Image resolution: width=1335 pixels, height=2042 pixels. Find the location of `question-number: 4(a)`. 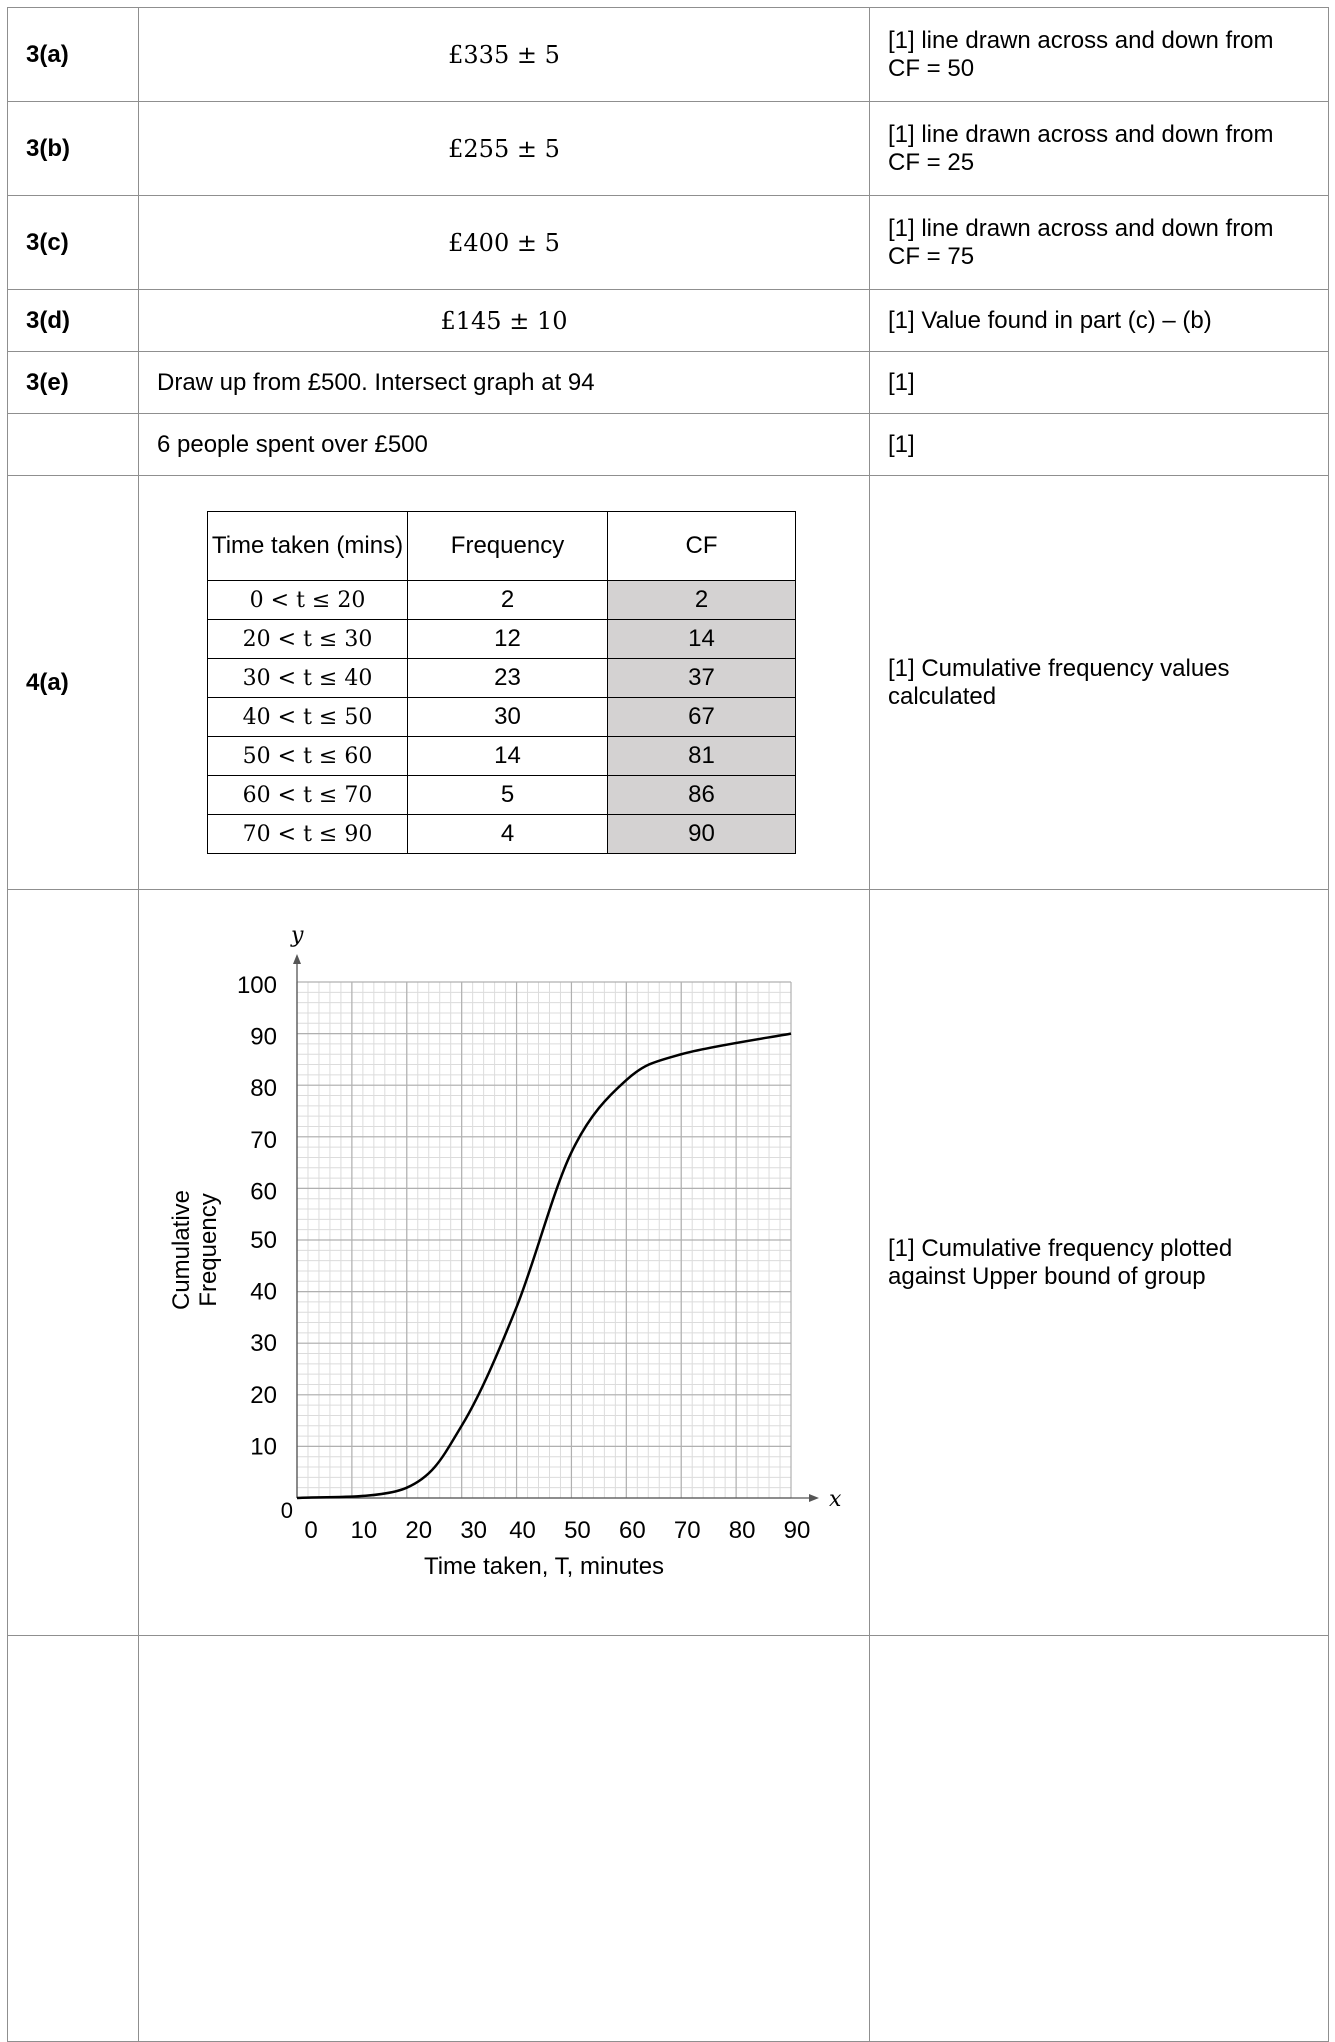

question-number: 4(a) is located at coordinates (73, 682).